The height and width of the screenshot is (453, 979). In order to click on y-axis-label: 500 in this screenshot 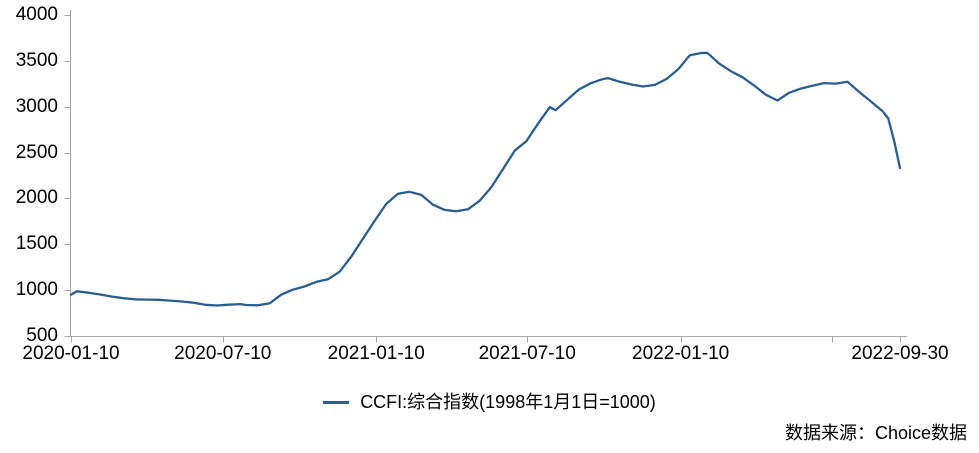, I will do `click(42, 335)`.